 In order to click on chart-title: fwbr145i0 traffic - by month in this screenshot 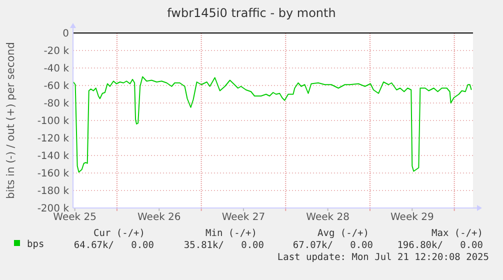, I will do `click(251, 13)`.